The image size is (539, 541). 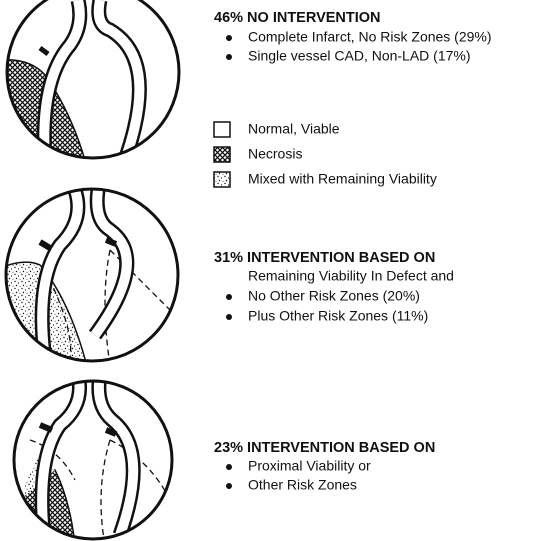 I want to click on legend-label: Normal, Viable, so click(x=294, y=129).